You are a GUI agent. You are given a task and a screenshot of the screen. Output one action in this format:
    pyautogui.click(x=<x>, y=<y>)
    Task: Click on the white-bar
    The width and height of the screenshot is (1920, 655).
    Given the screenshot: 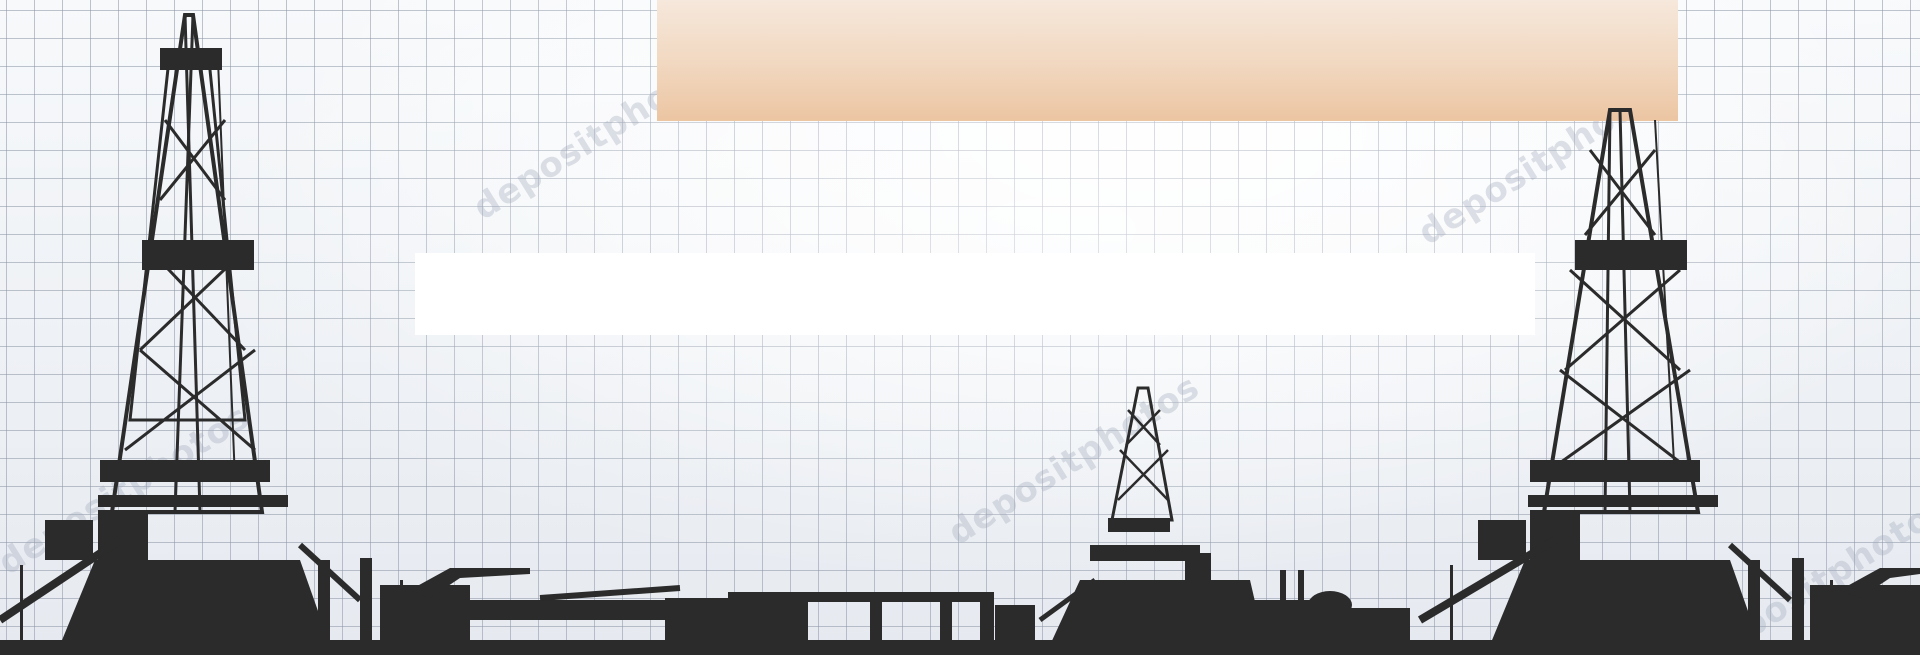 What is the action you would take?
    pyautogui.click(x=975, y=294)
    